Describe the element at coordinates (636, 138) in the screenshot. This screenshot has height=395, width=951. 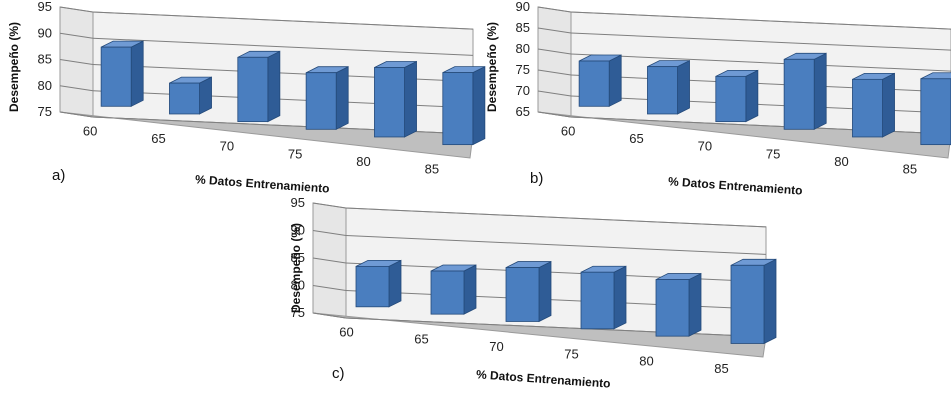
I see `x-tick-label: 65` at that location.